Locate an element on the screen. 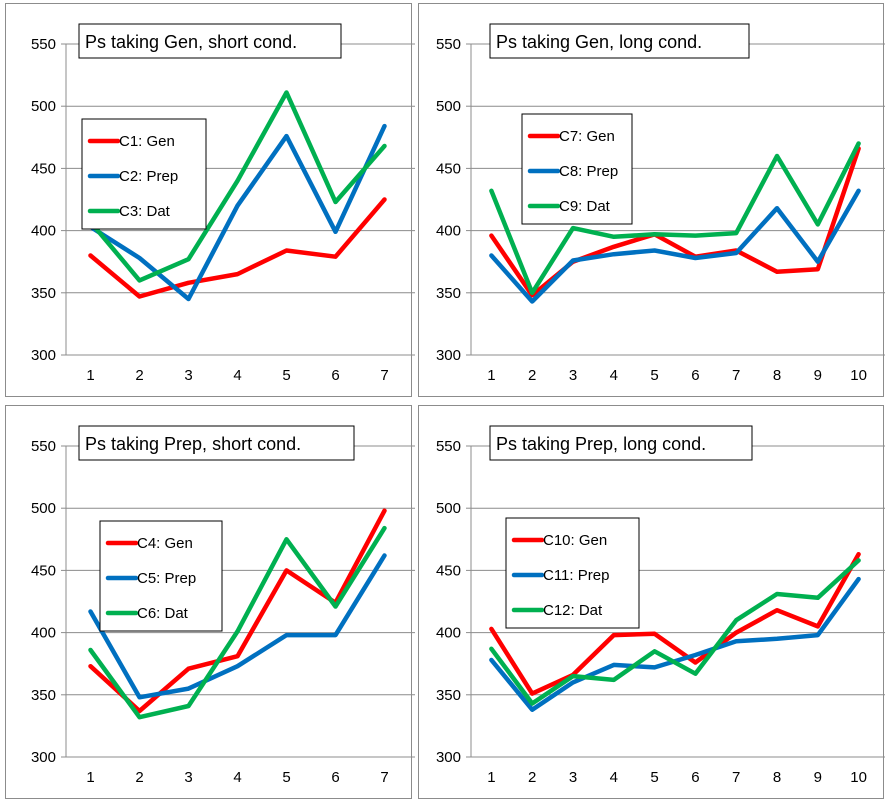  legend-label-1: C10: Gen is located at coordinates (575, 540).